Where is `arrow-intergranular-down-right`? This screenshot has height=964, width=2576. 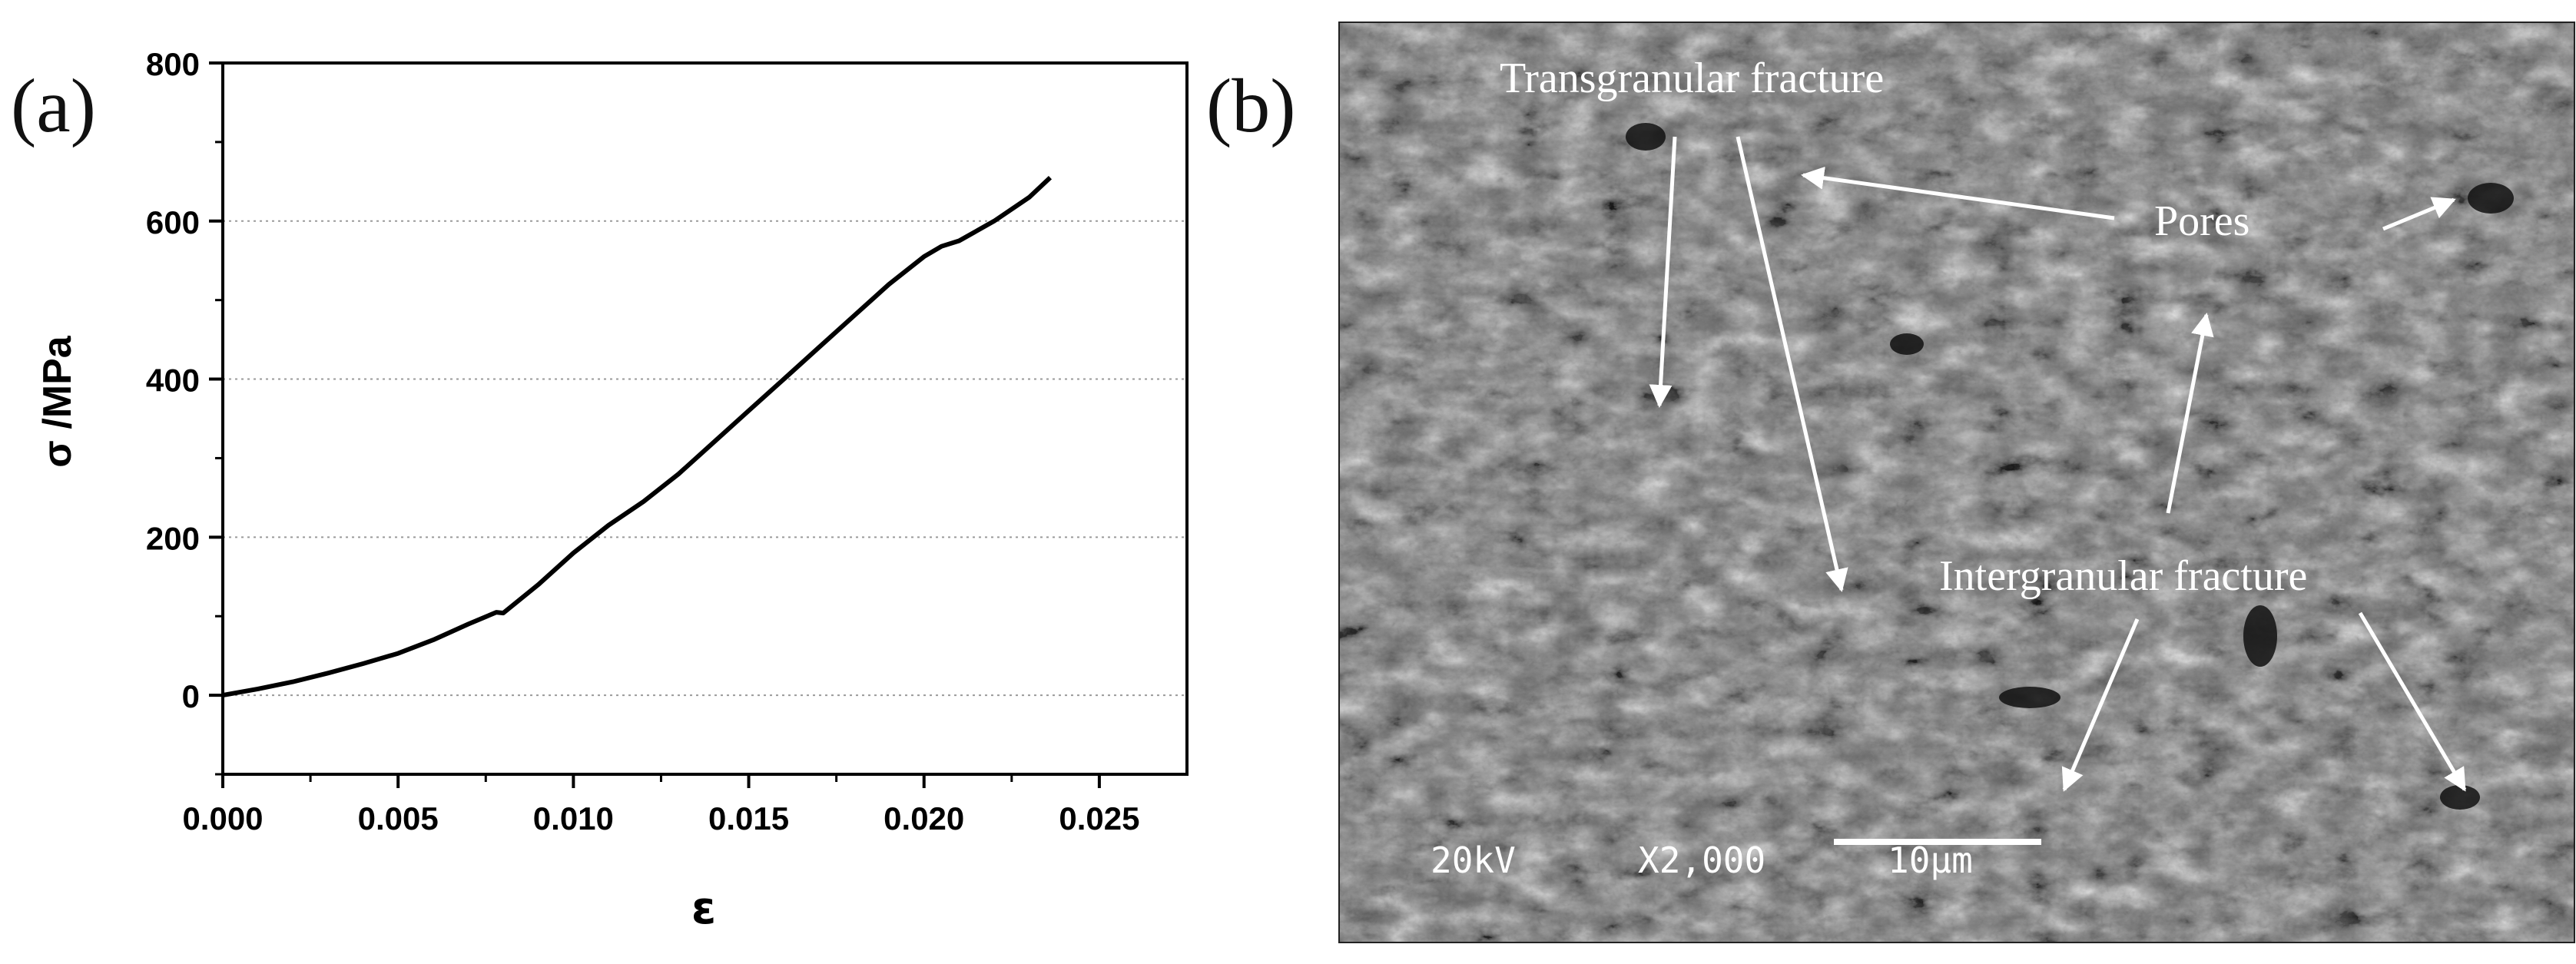
arrow-intergranular-down-right is located at coordinates (2412, 701).